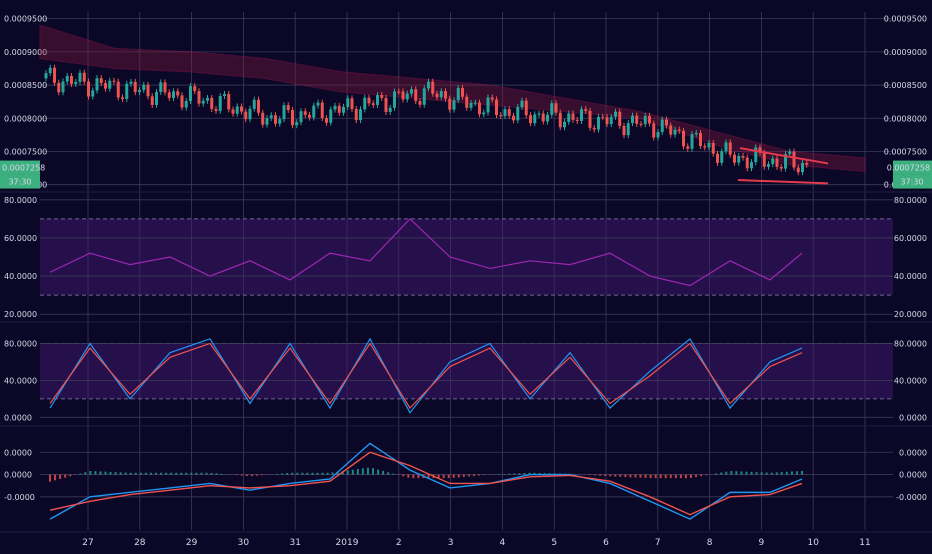 The width and height of the screenshot is (932, 554). I want to click on price-tick-right: 0.0009500, so click(905, 19).